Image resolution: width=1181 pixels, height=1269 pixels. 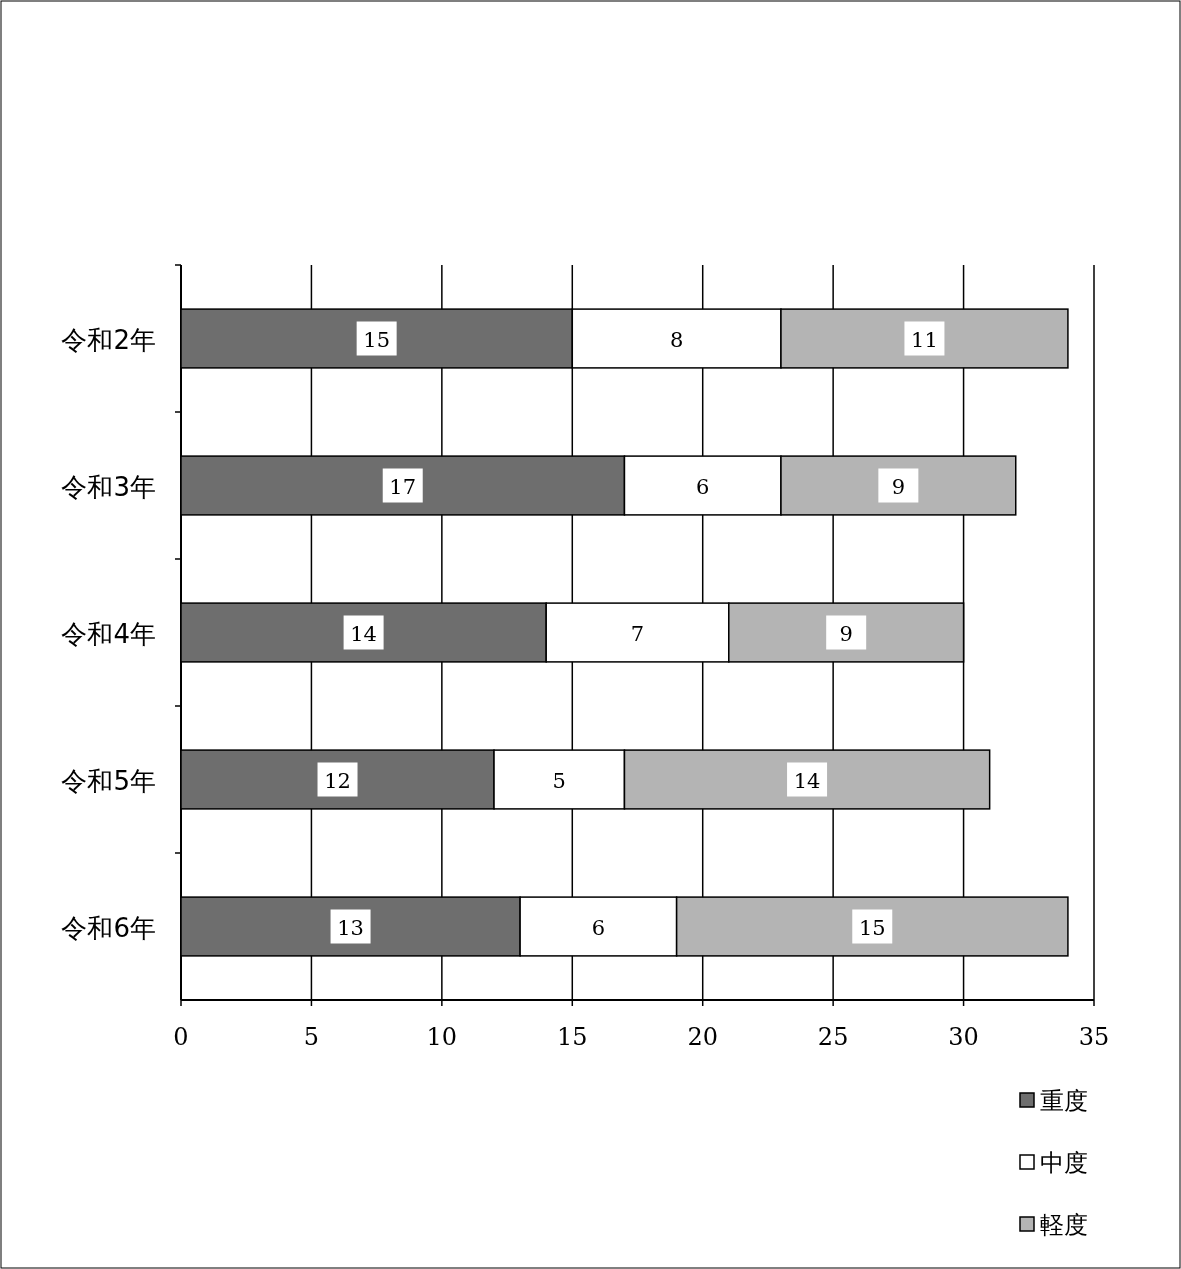 I want to click on legend-label: 中度, so click(x=1064, y=1163).